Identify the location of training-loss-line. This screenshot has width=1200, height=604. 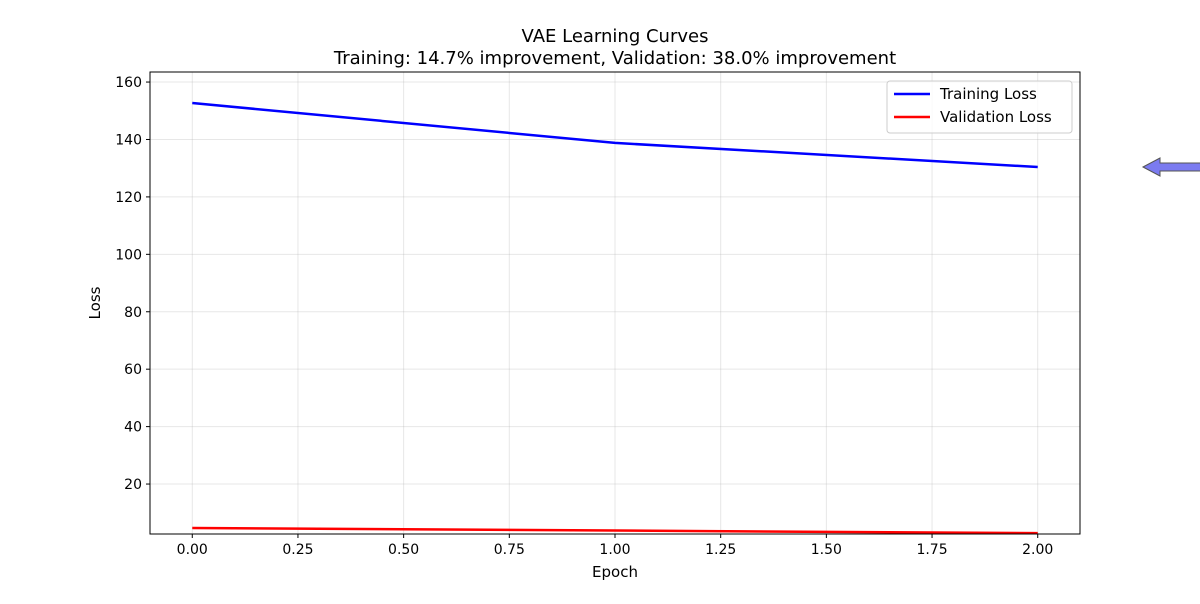
(615, 135).